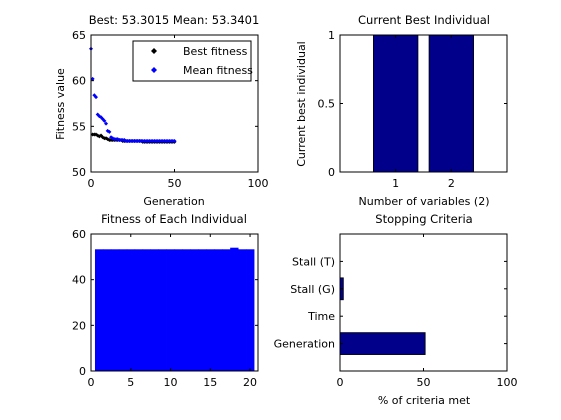 The height and width of the screenshot is (420, 561). I want to click on individual-fitness-title: Fitness of Each Individual, so click(174, 219).